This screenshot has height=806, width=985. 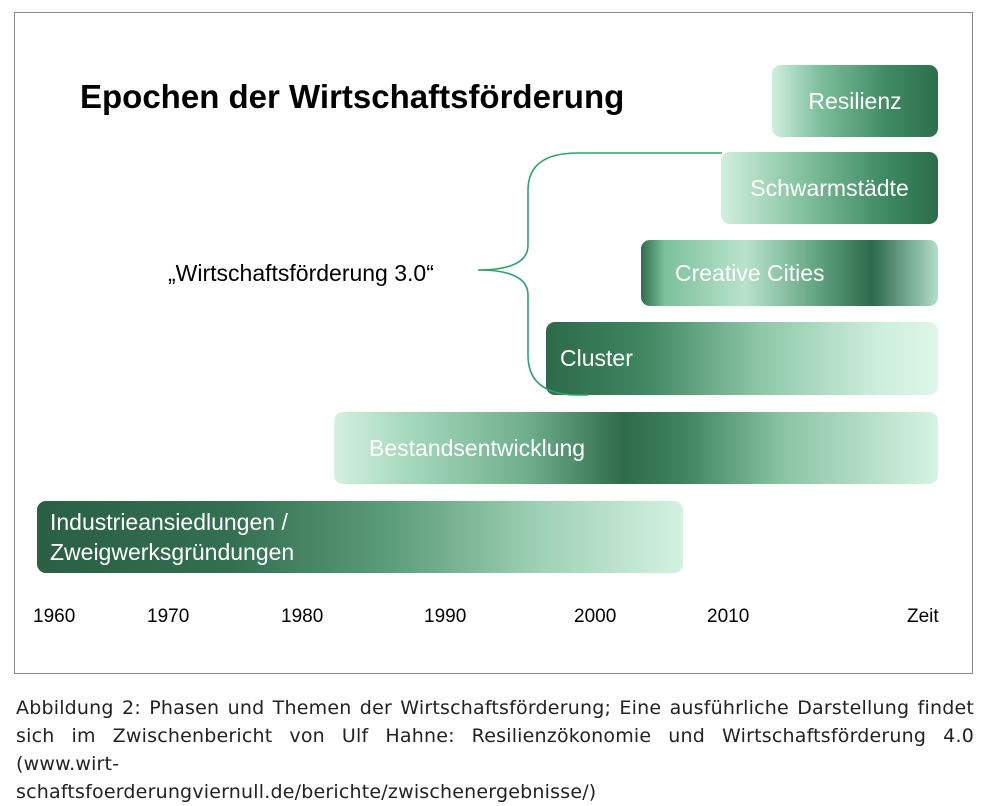 I want to click on axis-label-2010: 2010, so click(x=728, y=616).